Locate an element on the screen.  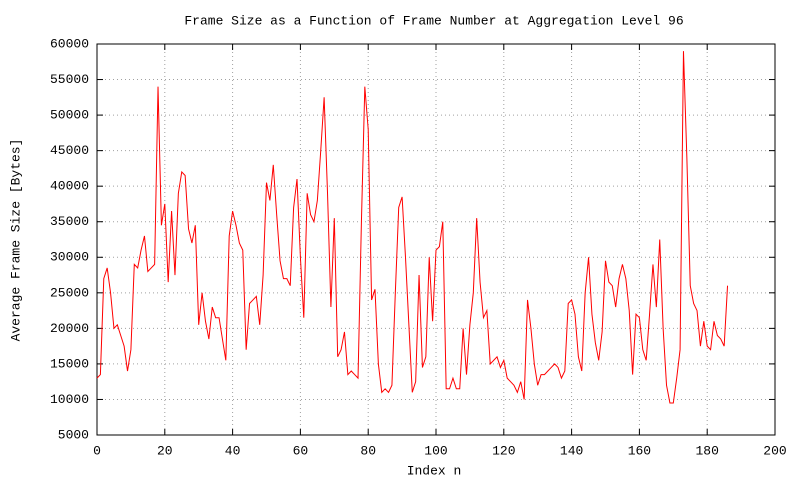
x-tick-label: 200 is located at coordinates (774, 450).